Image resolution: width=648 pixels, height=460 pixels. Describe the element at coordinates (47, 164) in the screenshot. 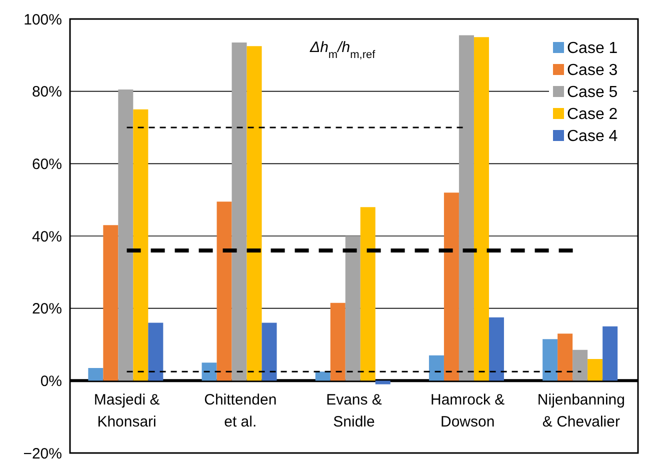

I see `y-tick-label: 60%` at that location.